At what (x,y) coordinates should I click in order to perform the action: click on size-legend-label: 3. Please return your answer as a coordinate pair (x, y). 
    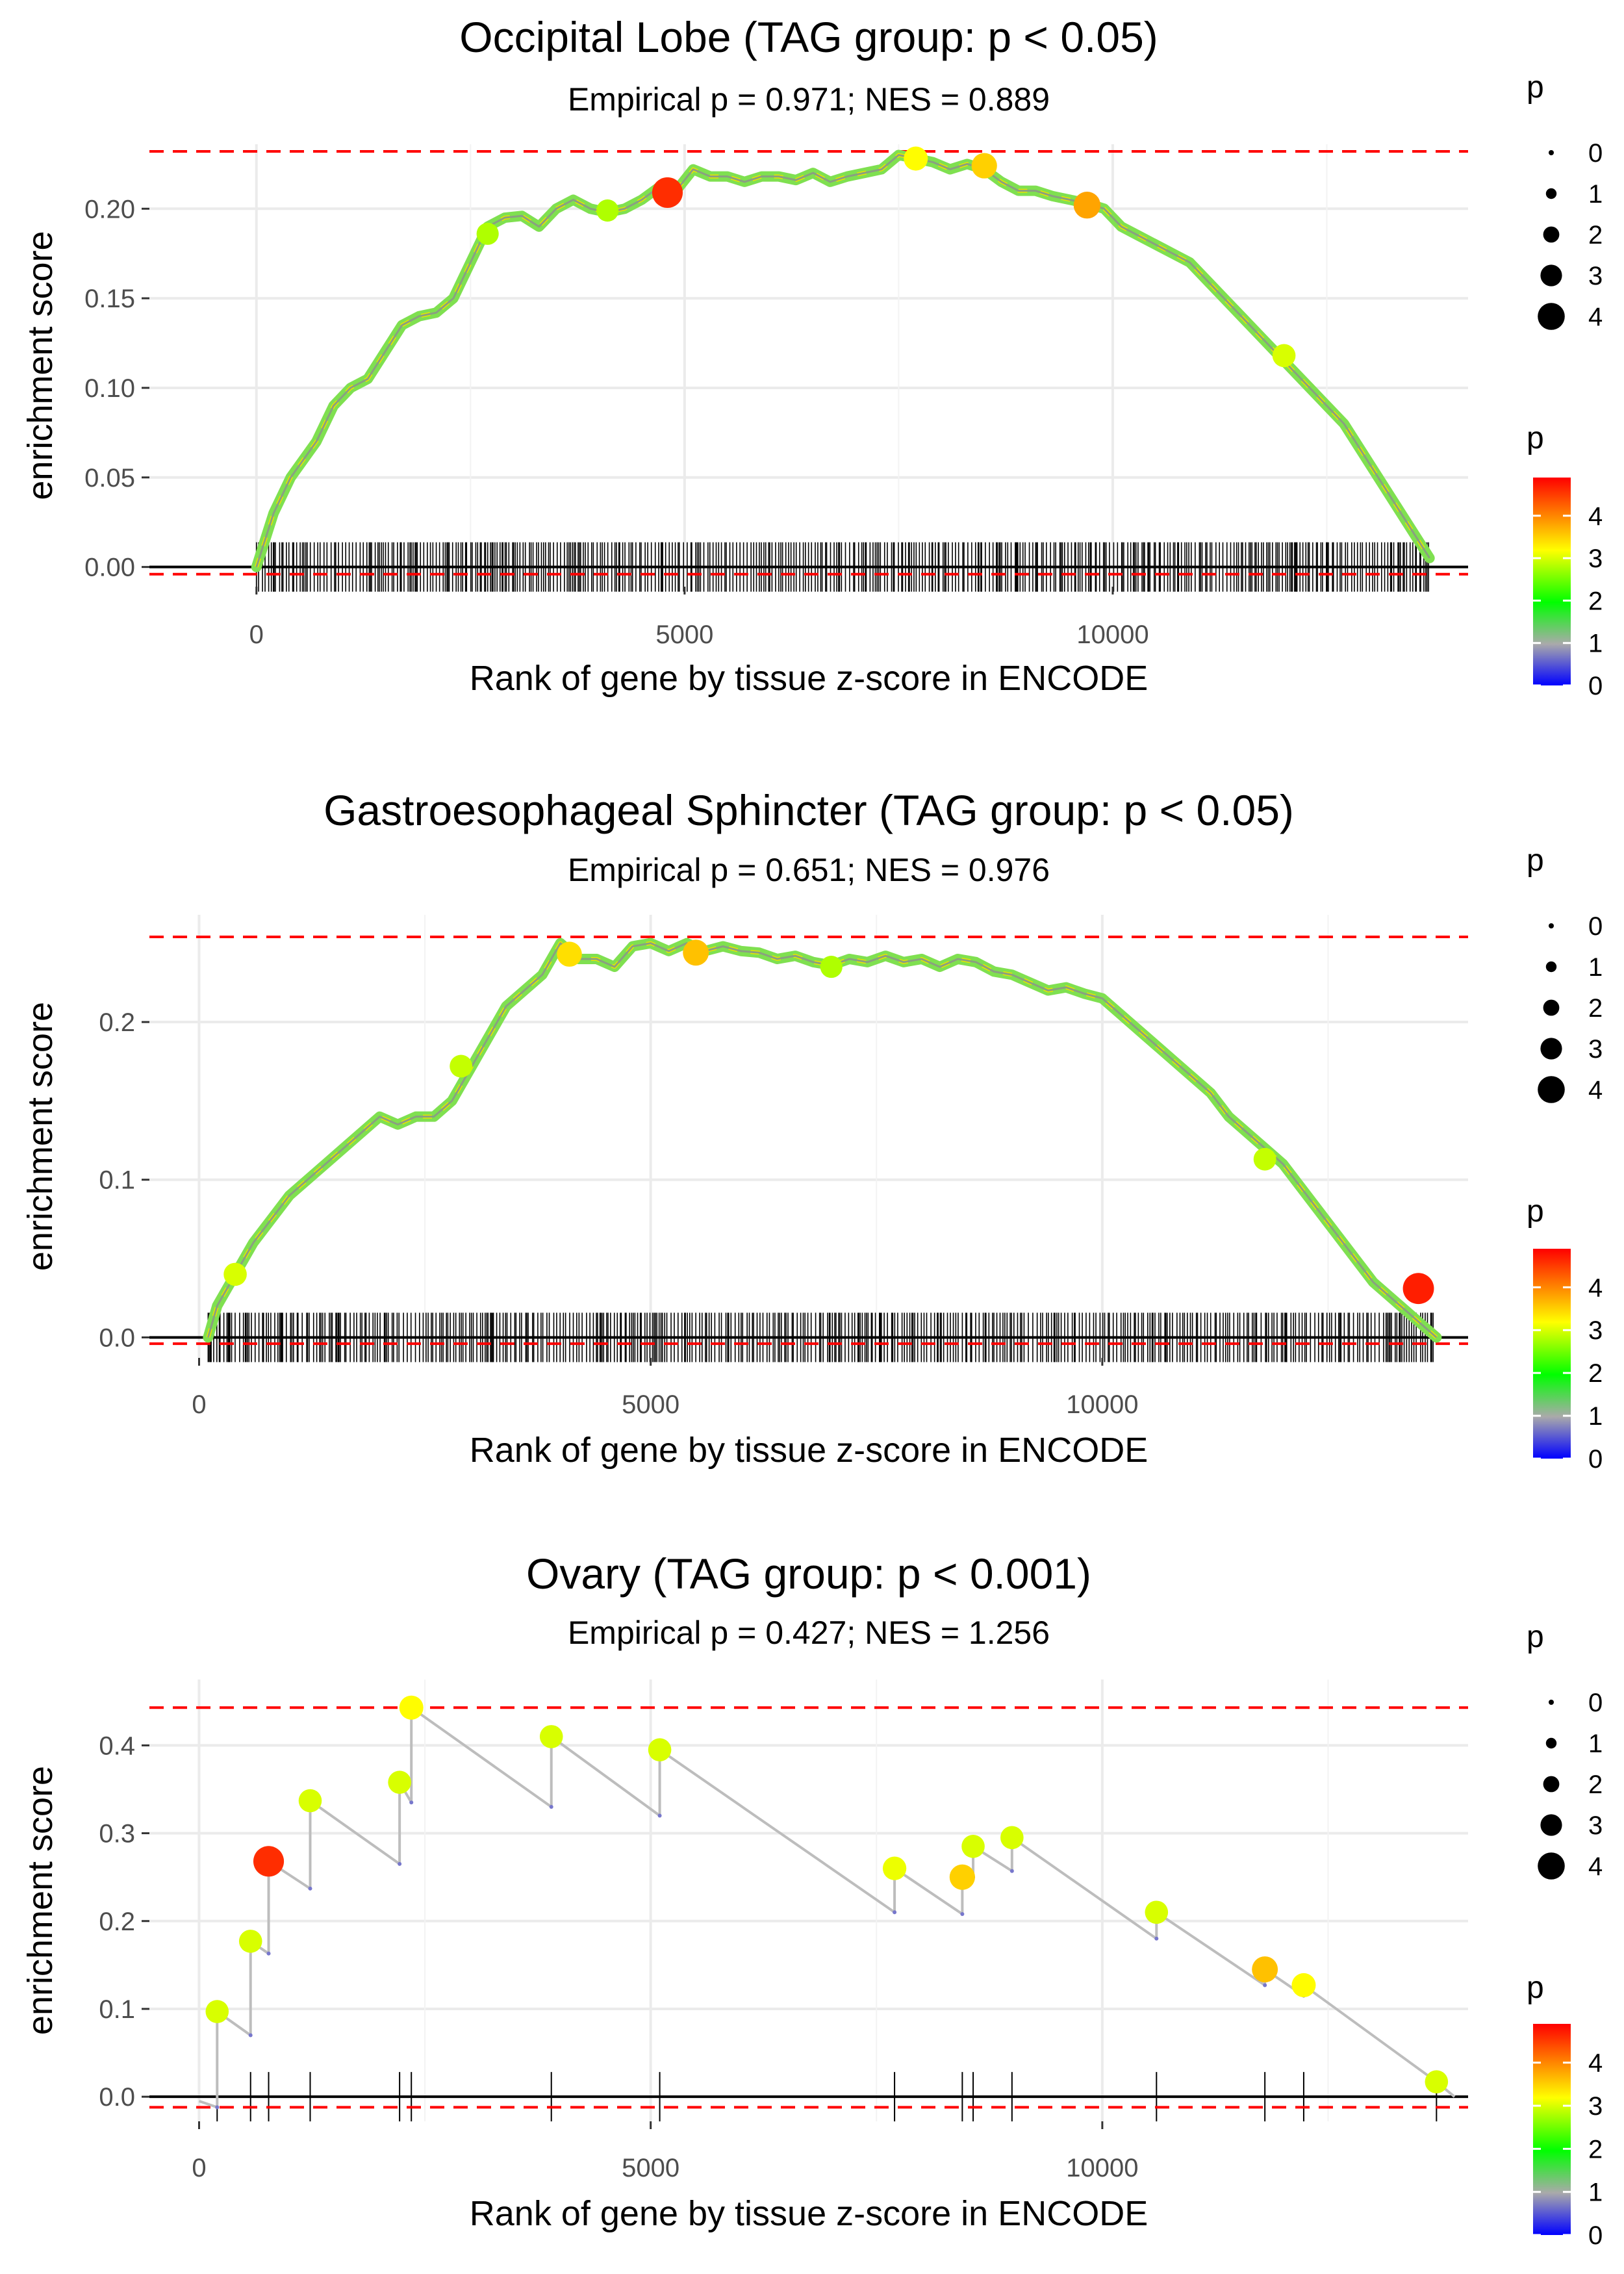
    Looking at the image, I should click on (1595, 276).